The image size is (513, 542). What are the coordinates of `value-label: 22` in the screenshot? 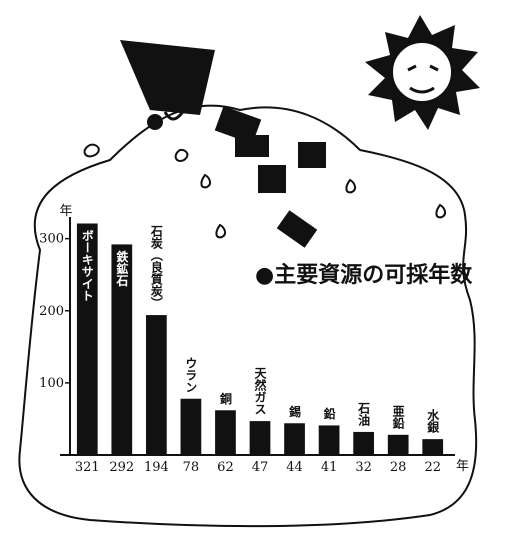 It's located at (432, 467).